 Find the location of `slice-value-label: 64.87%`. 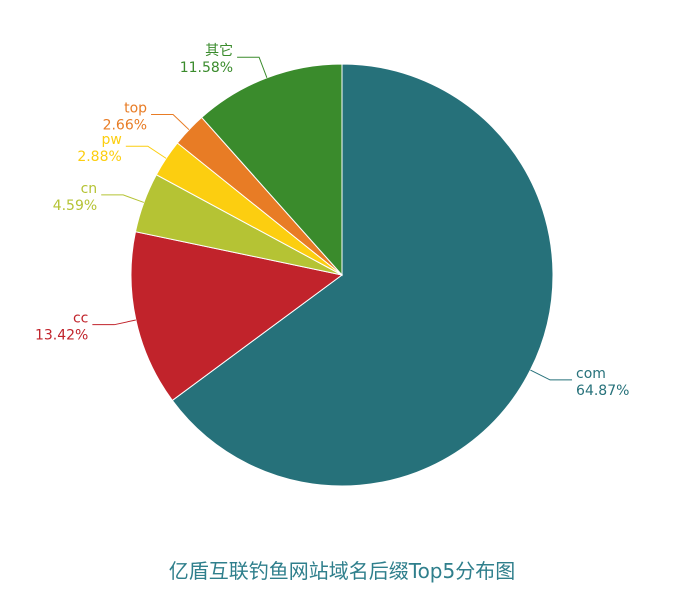

slice-value-label: 64.87% is located at coordinates (602, 391).